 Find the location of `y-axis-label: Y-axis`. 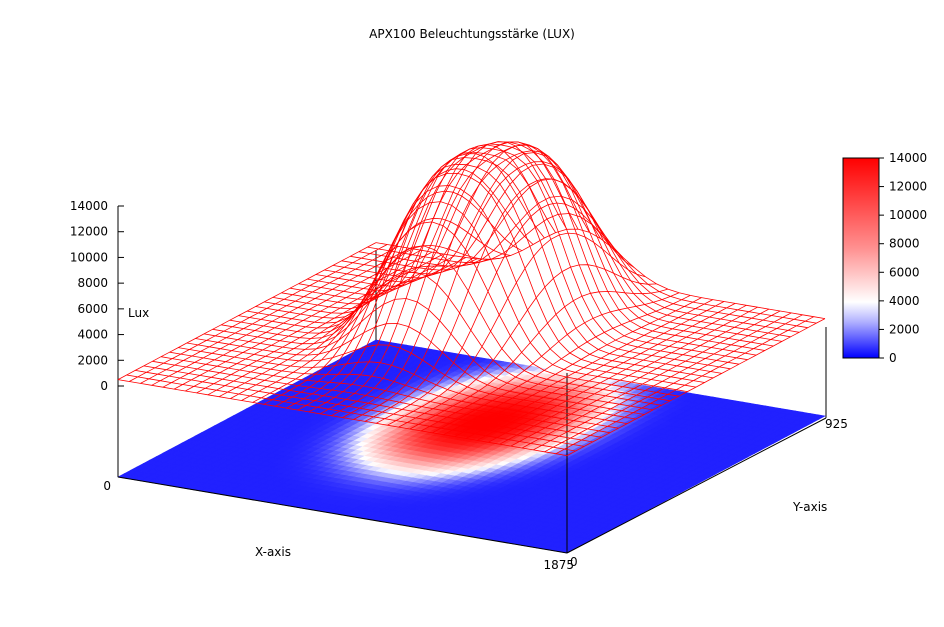

y-axis-label: Y-axis is located at coordinates (809, 507).